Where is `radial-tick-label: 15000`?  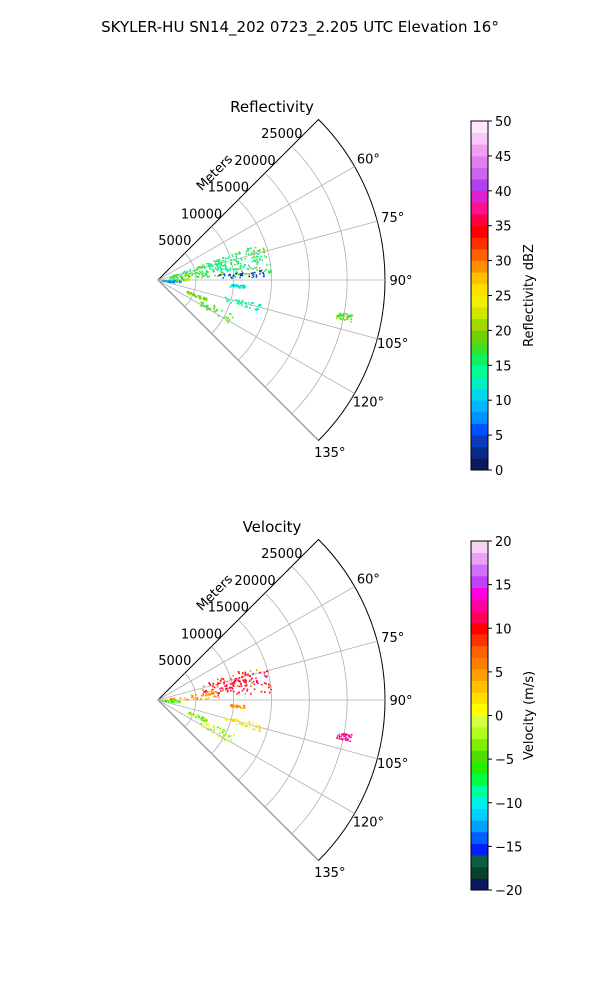
radial-tick-label: 15000 is located at coordinates (228, 608).